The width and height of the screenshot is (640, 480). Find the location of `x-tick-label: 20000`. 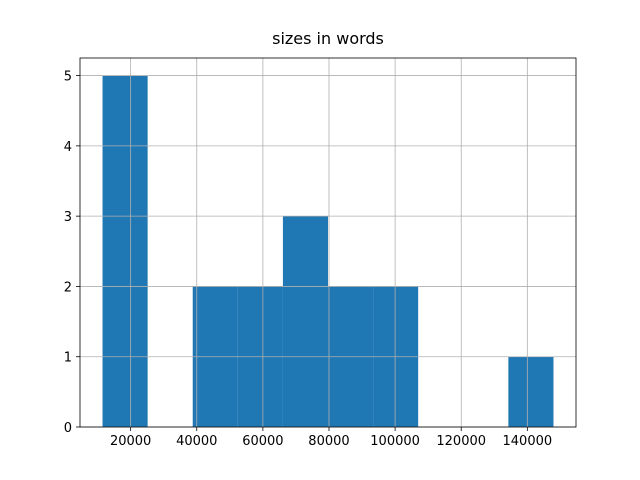

x-tick-label: 20000 is located at coordinates (130, 441).